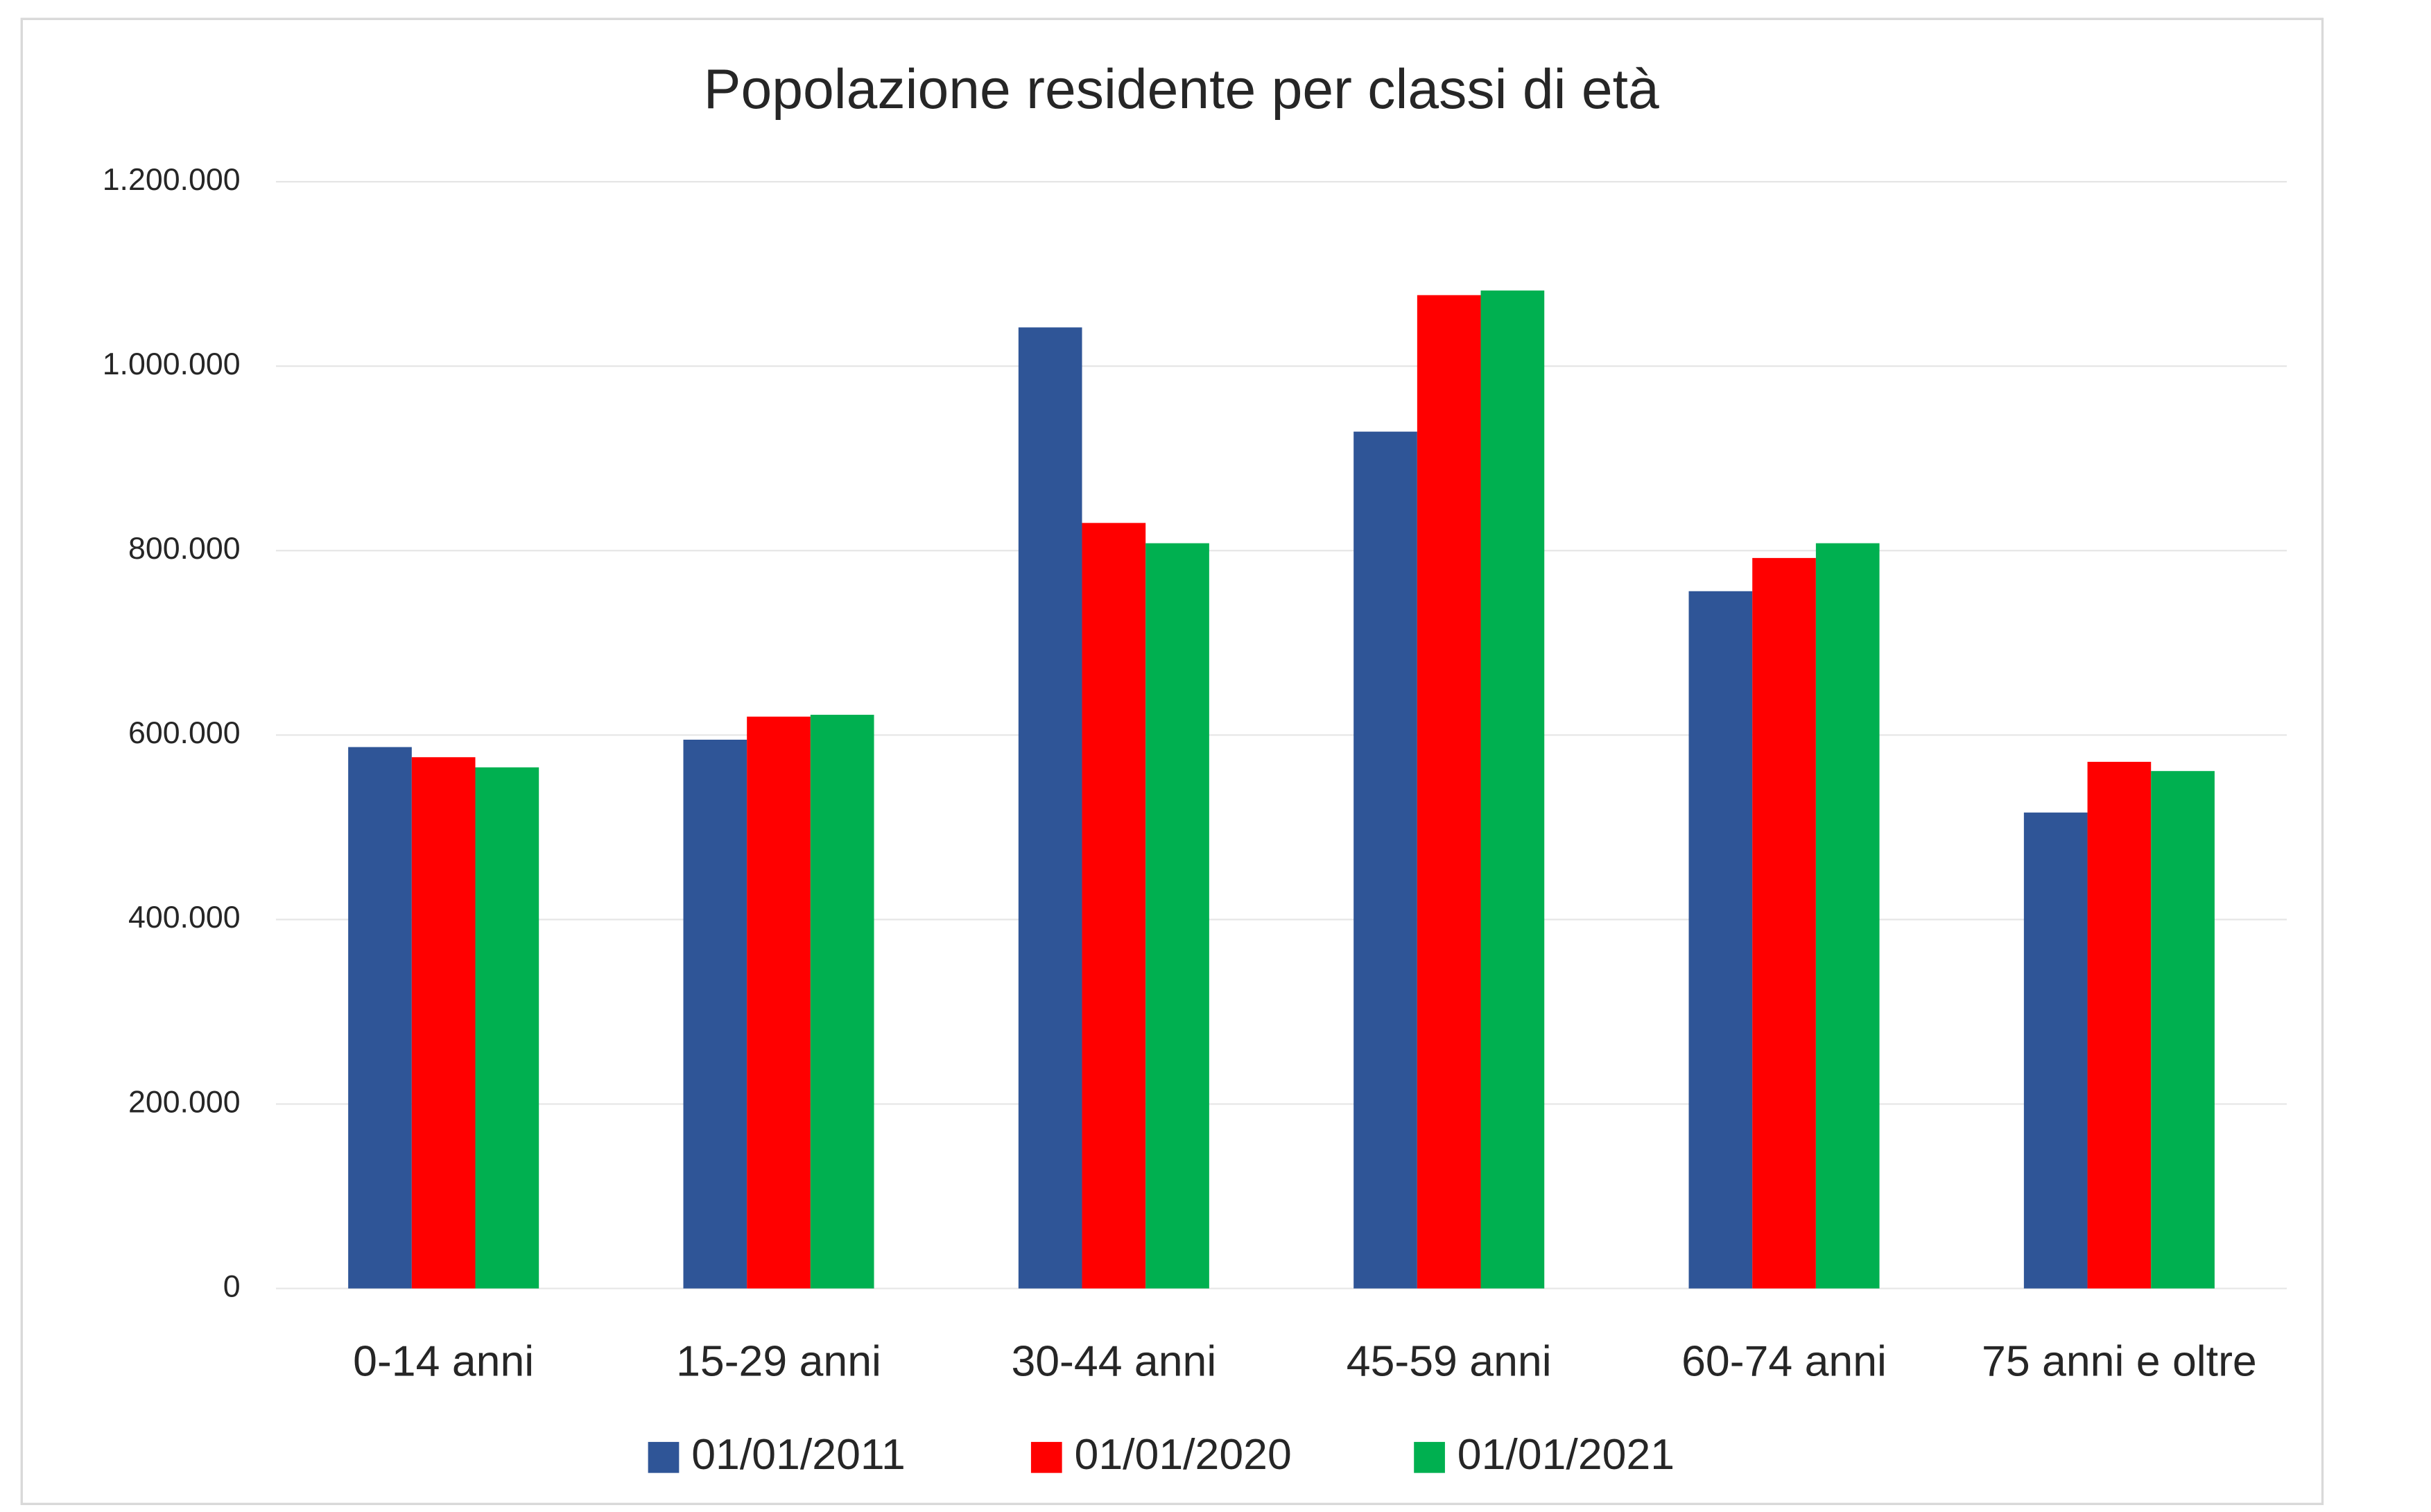 This screenshot has width=2431, height=1512. I want to click on y-tick-label: 1.200.000, so click(172, 180).